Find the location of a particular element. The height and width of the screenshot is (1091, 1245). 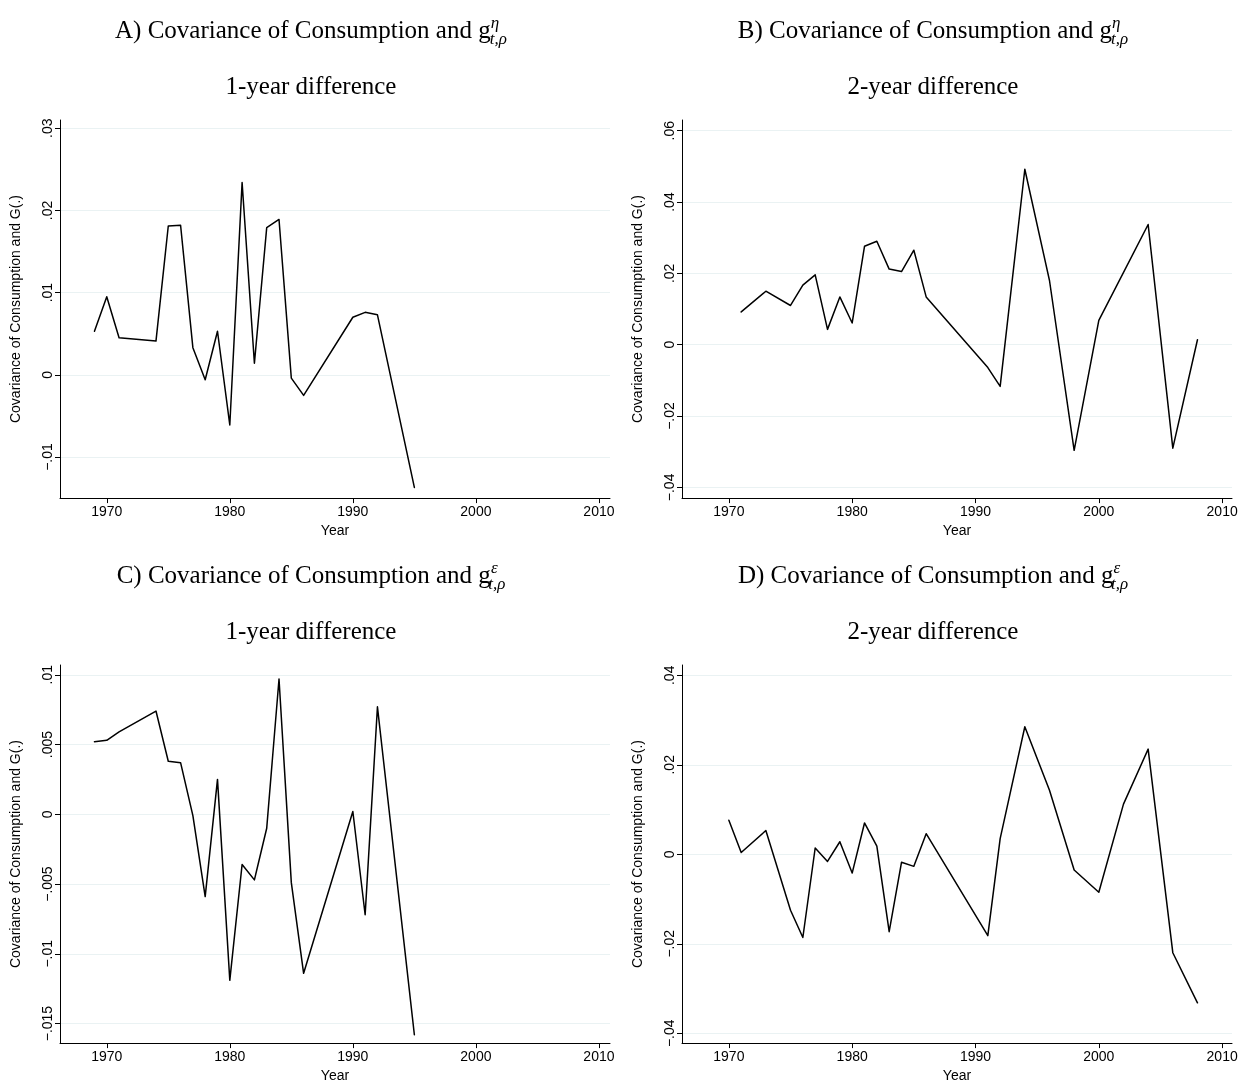

y-tick-label: −.005 is located at coordinates (47, 884).